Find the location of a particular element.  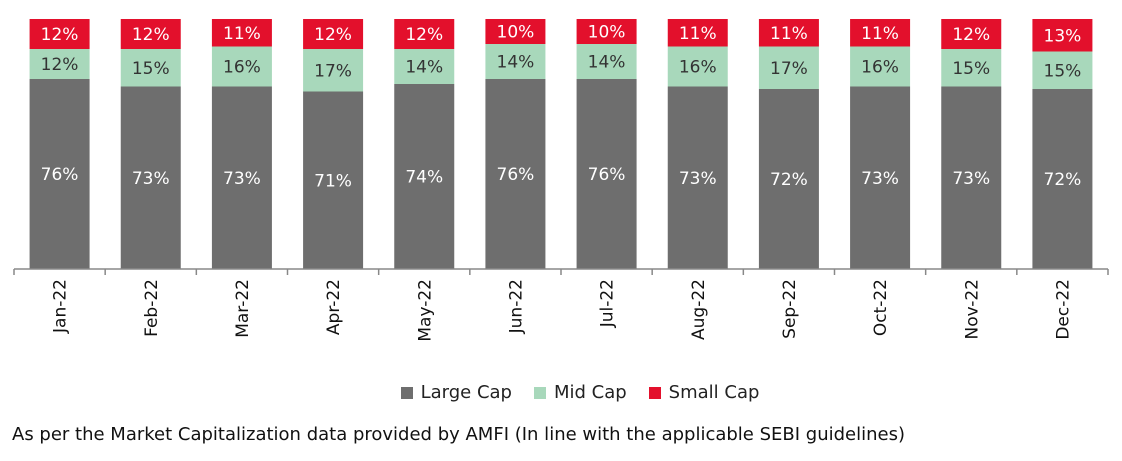

data-label-mid-cap-aug-22: 16% is located at coordinates (698, 68).